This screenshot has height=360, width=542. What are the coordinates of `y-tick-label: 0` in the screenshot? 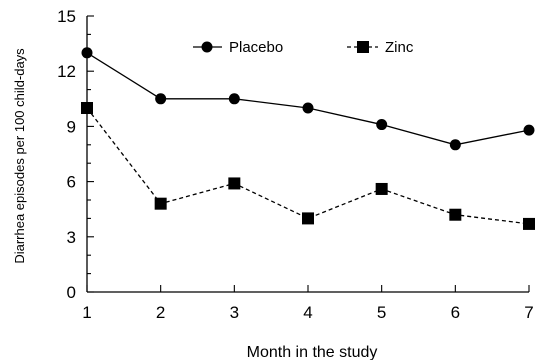 It's located at (71, 292).